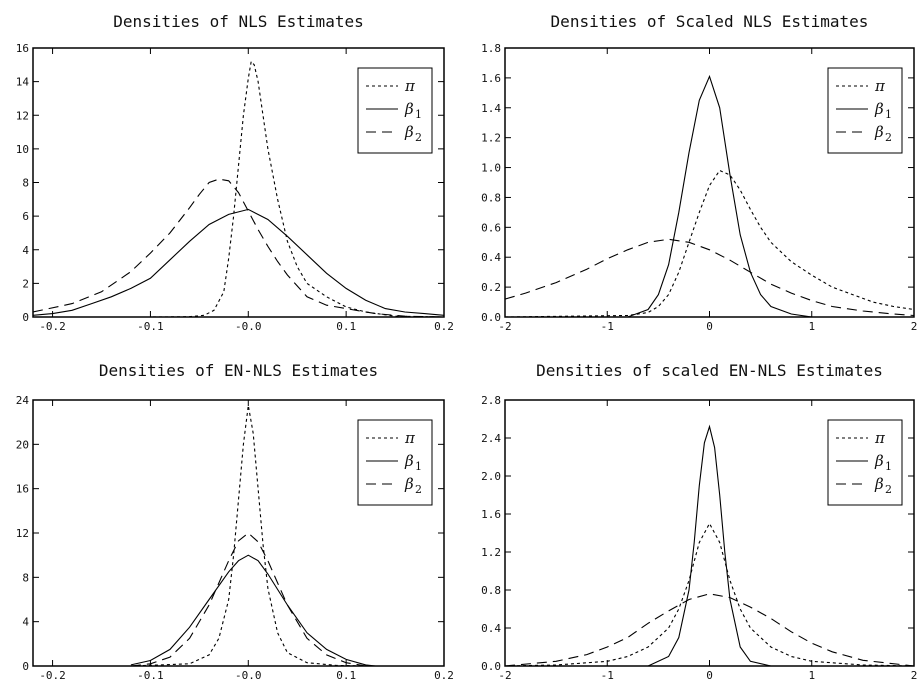 The image size is (917, 687). Describe the element at coordinates (22, 149) in the screenshot. I see `y-tick-label: 10` at that location.